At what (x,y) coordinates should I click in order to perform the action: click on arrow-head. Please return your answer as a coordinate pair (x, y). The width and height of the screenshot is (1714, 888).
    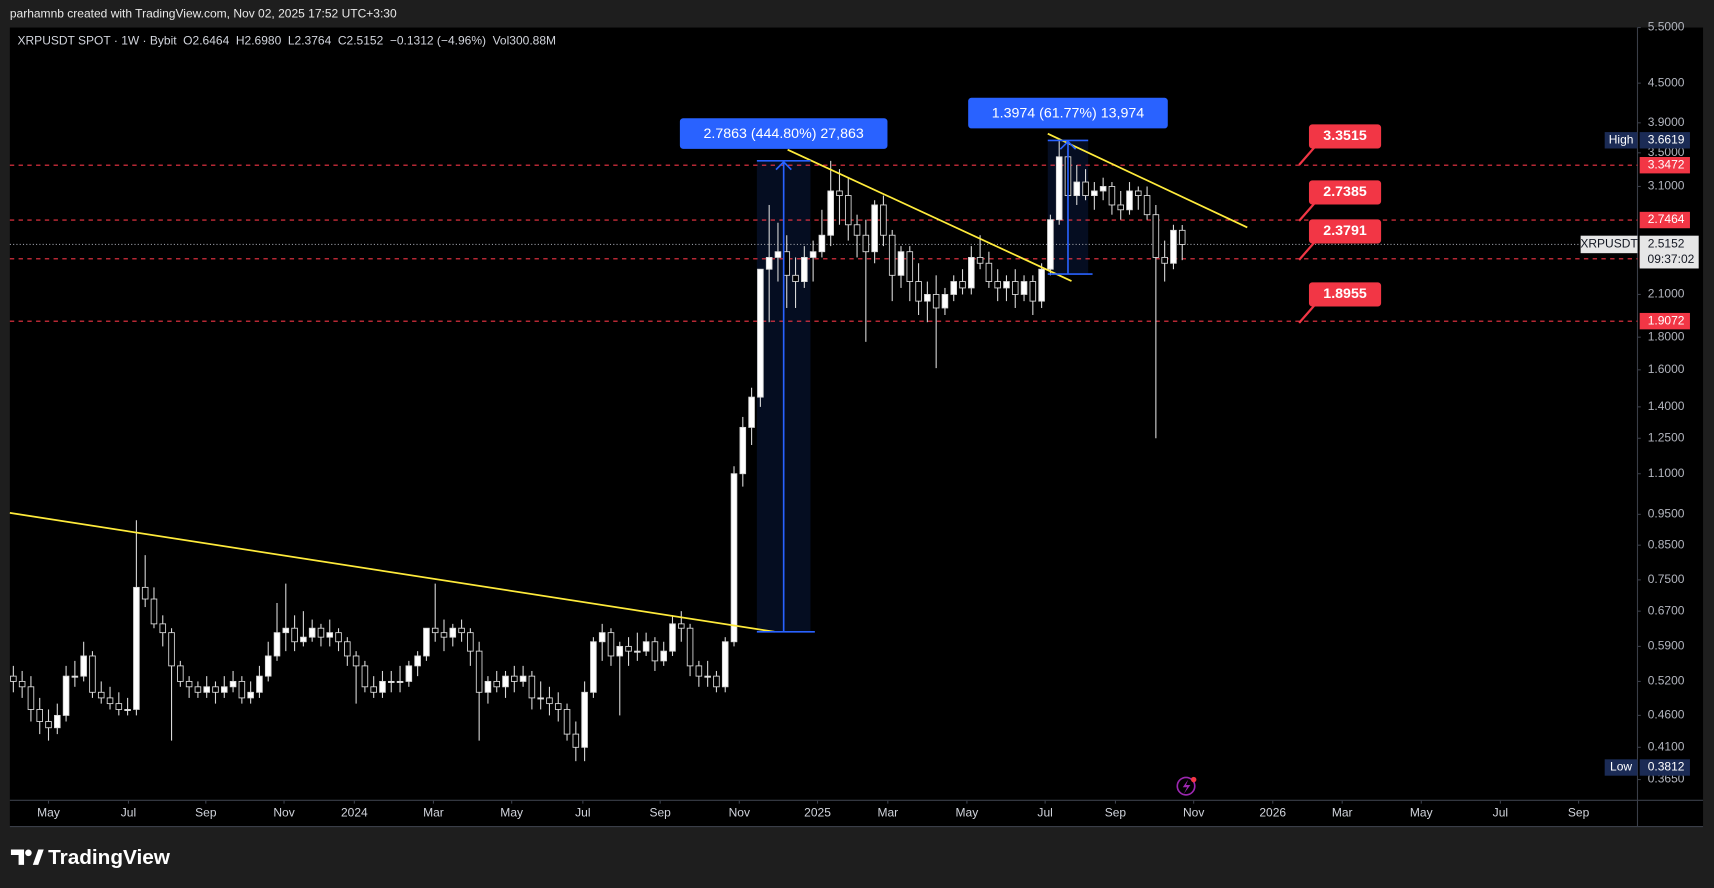
    Looking at the image, I should click on (1068, 145).